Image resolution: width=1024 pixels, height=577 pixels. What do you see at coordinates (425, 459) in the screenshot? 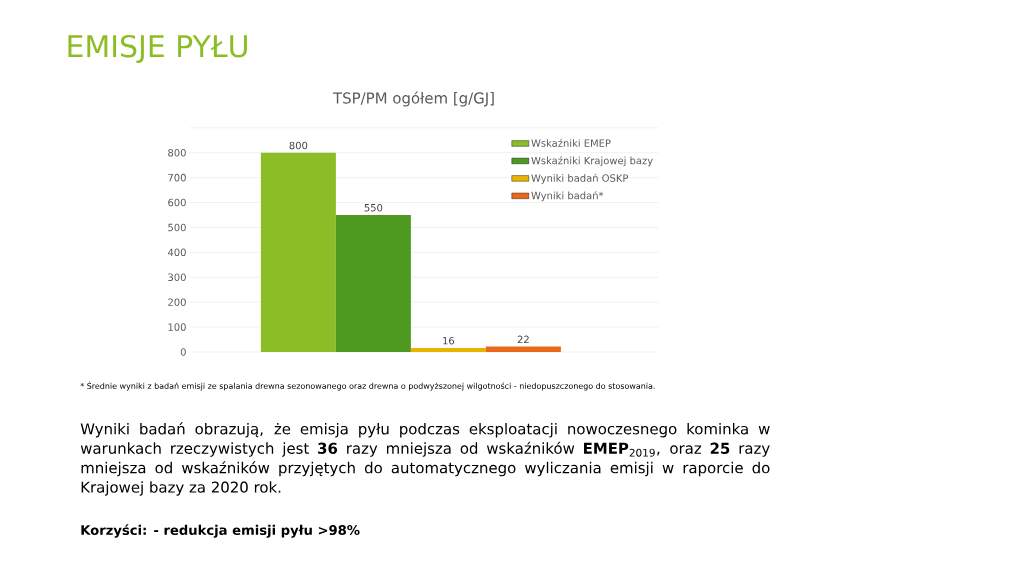
I see `text: Wyniki badań obrazują, że emisja pyłu podczas eksploatacji nowoczesnego kominka w warunkach rzeczywistych jest 36 razy mniejsza od wskaźników EMEP$_{2019}$, oraz 25 razy mniejsza od wskaźników przyjętych do automatycznego wyliczania emisji w raporcie do Krajowej bazy za 2020 rok.` at bounding box center [425, 459].